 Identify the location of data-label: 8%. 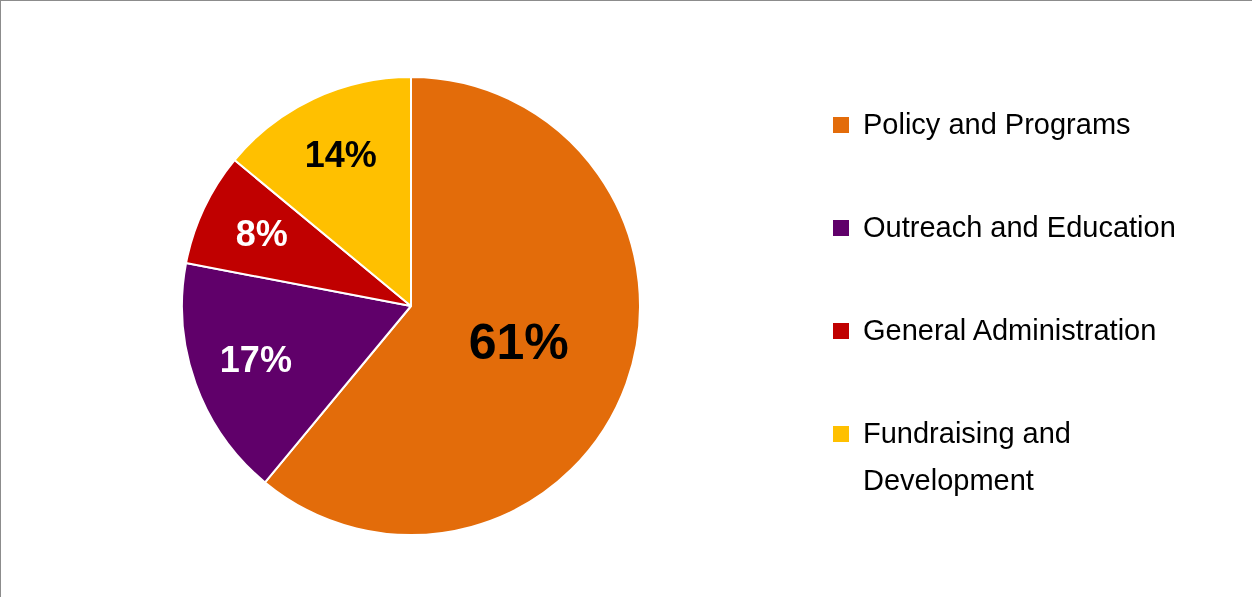
(261, 233).